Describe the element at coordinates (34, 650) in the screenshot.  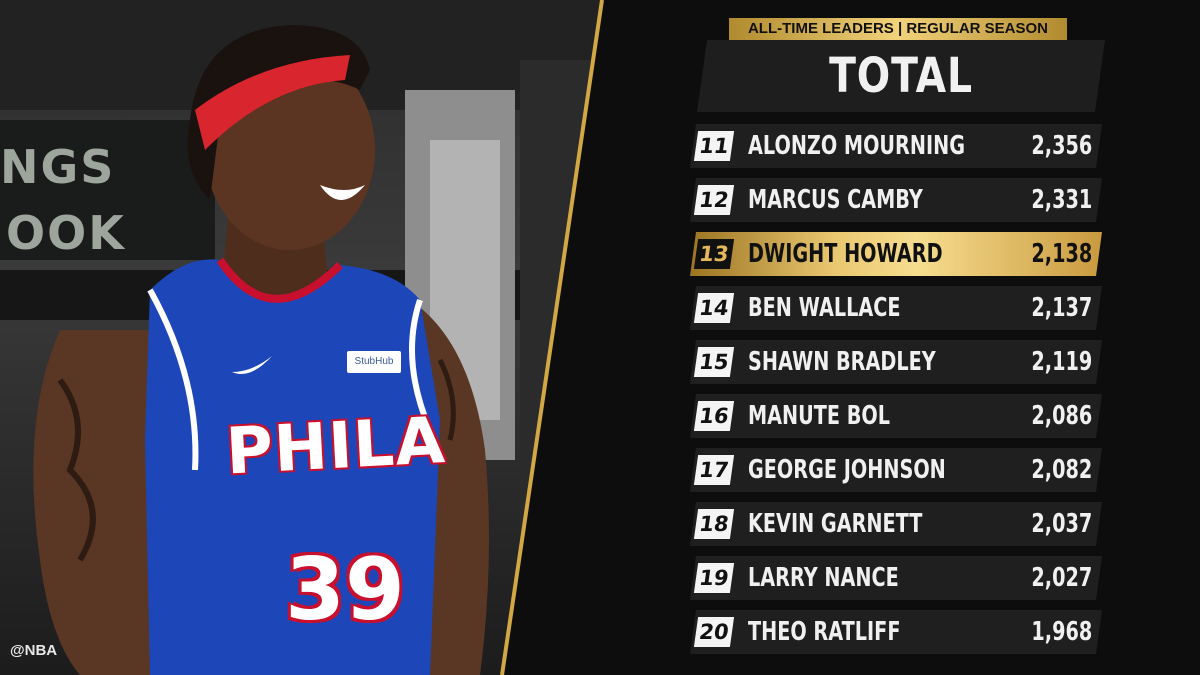
I see `nba-watermark: @NBA` at that location.